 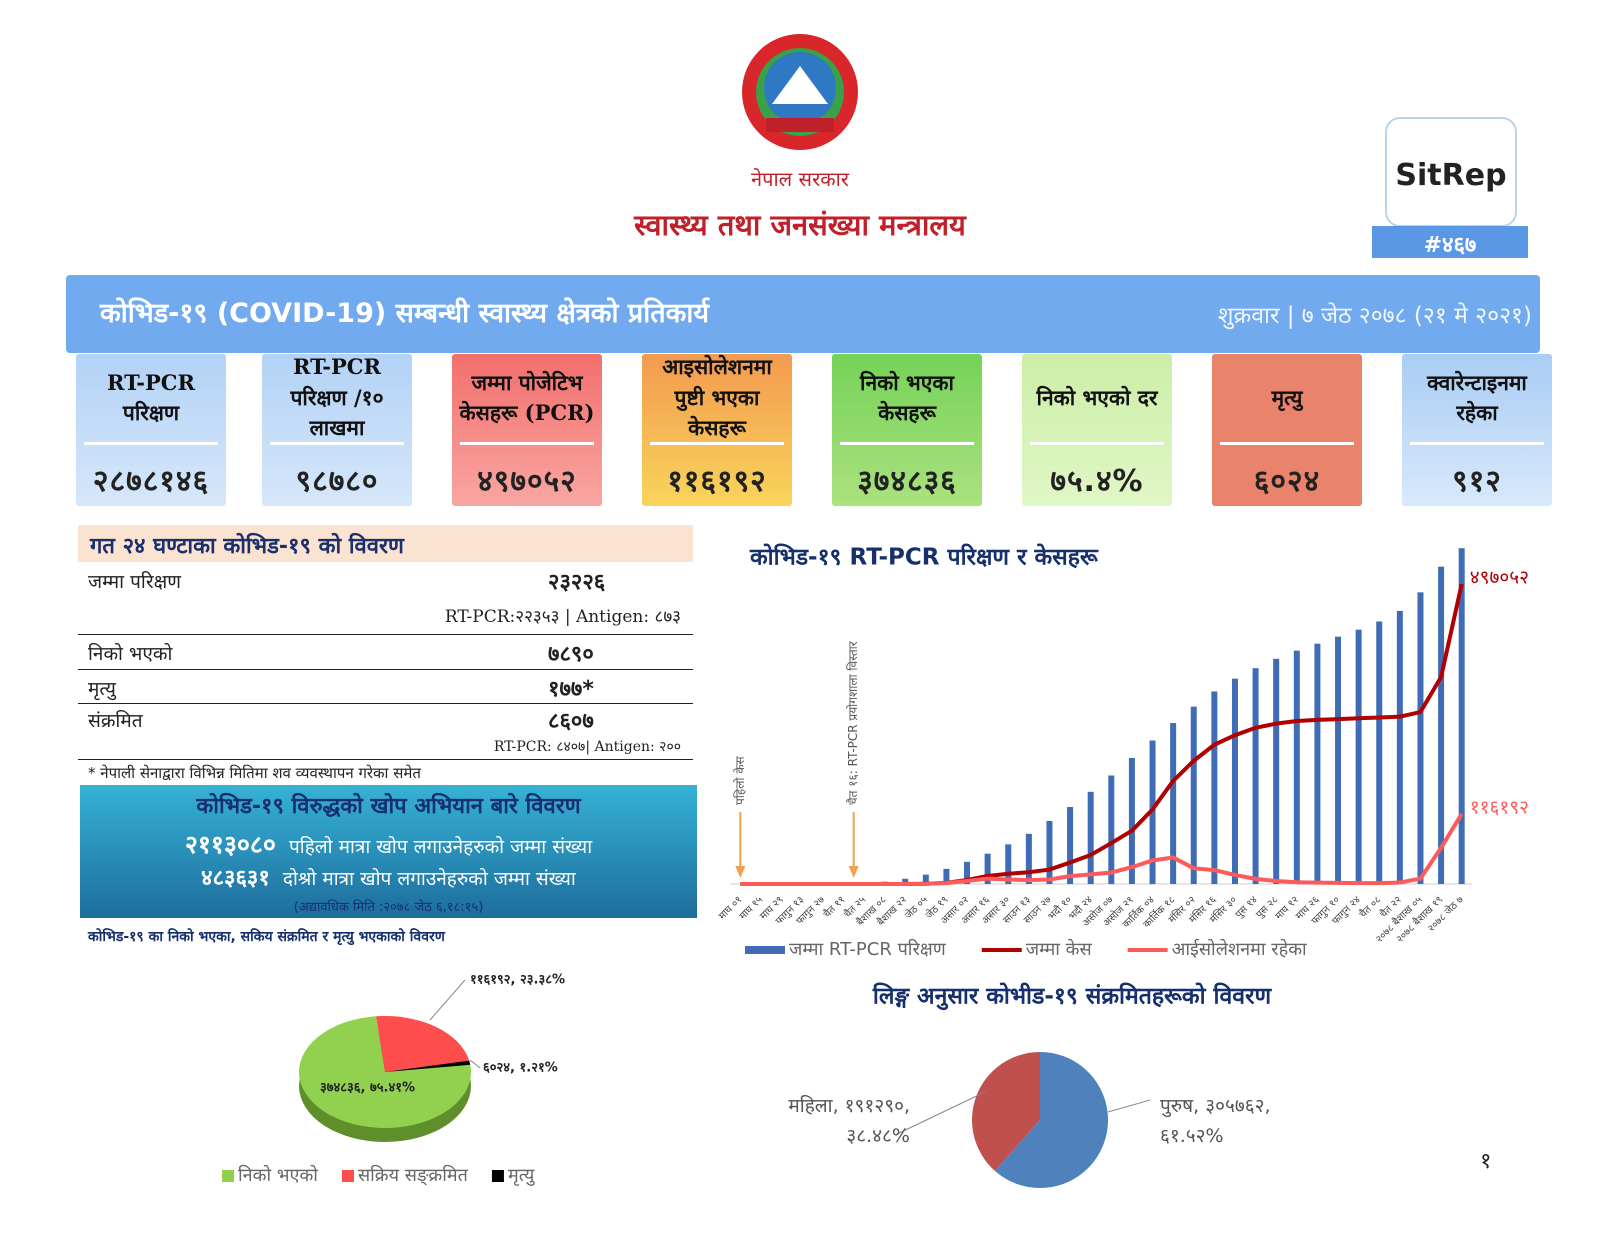 What do you see at coordinates (571, 654) in the screenshot?
I see `row-value: ७८९०` at bounding box center [571, 654].